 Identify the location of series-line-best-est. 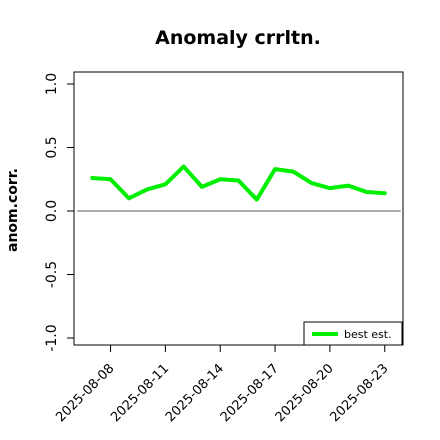
(238, 183).